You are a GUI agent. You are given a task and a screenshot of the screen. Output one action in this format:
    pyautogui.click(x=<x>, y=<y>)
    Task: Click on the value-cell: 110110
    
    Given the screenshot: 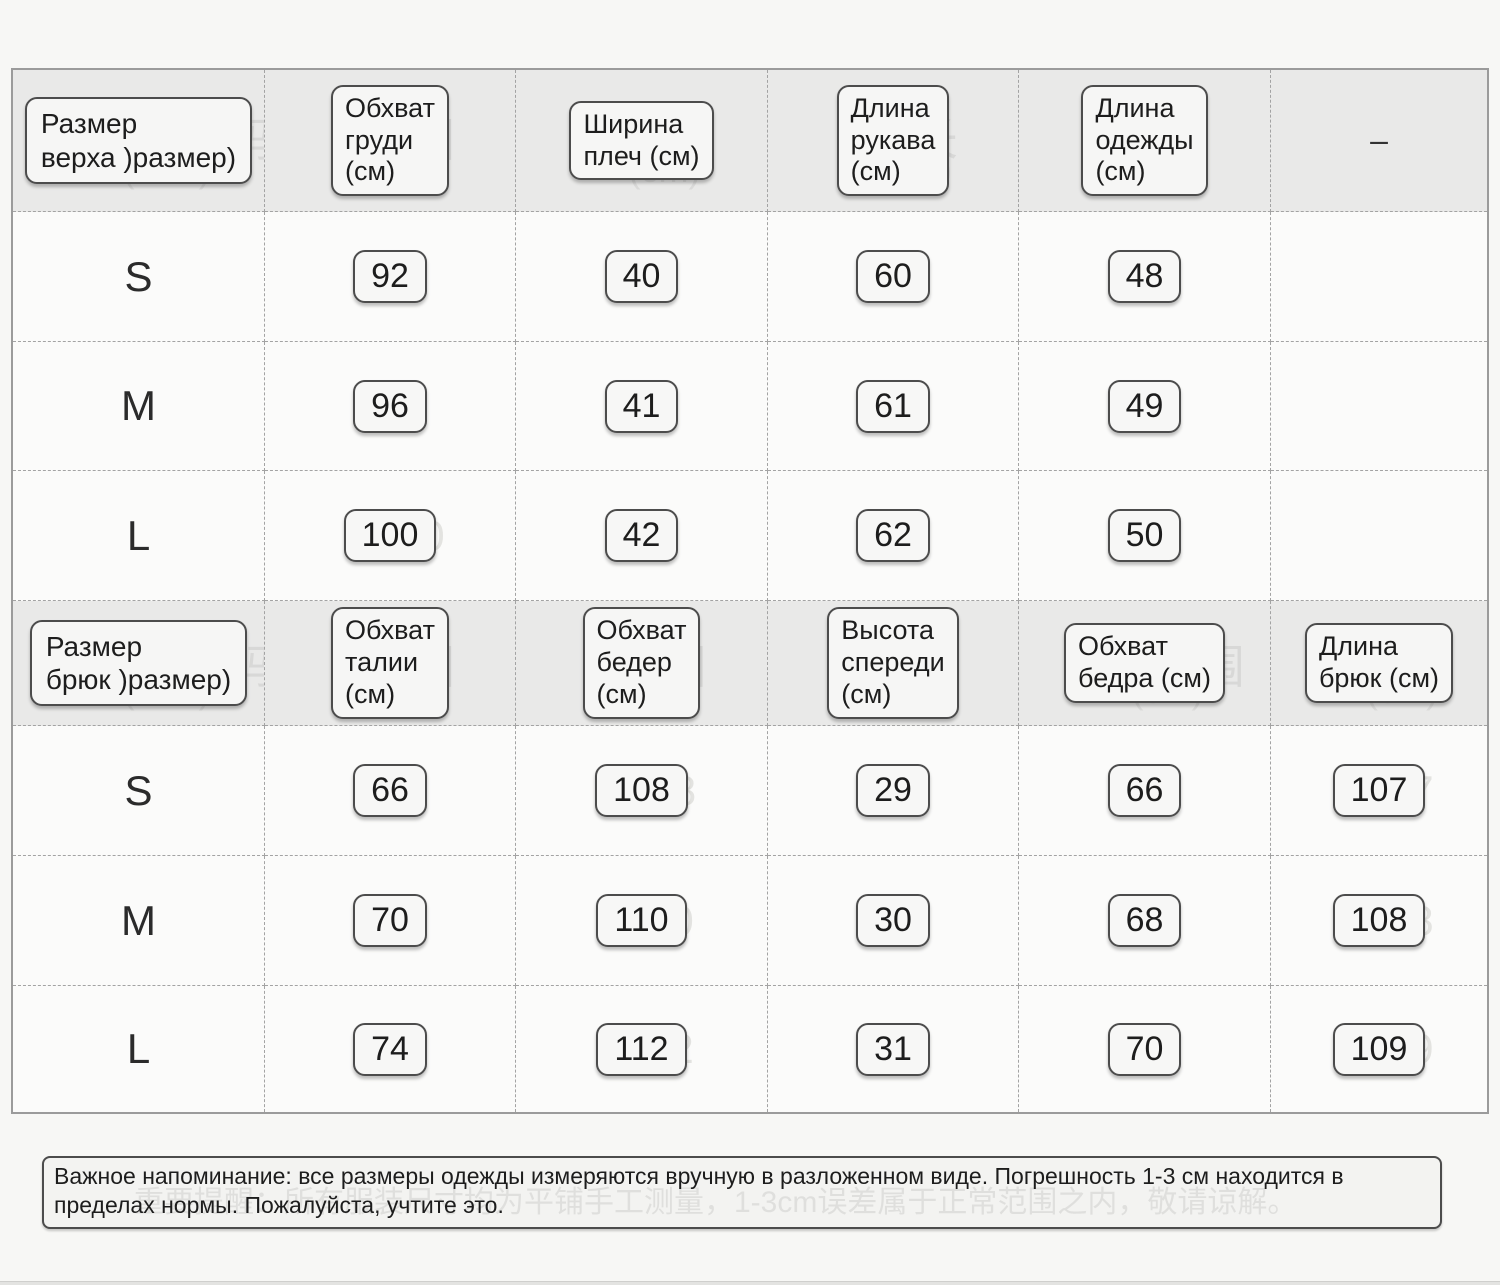 What is the action you would take?
    pyautogui.click(x=642, y=921)
    